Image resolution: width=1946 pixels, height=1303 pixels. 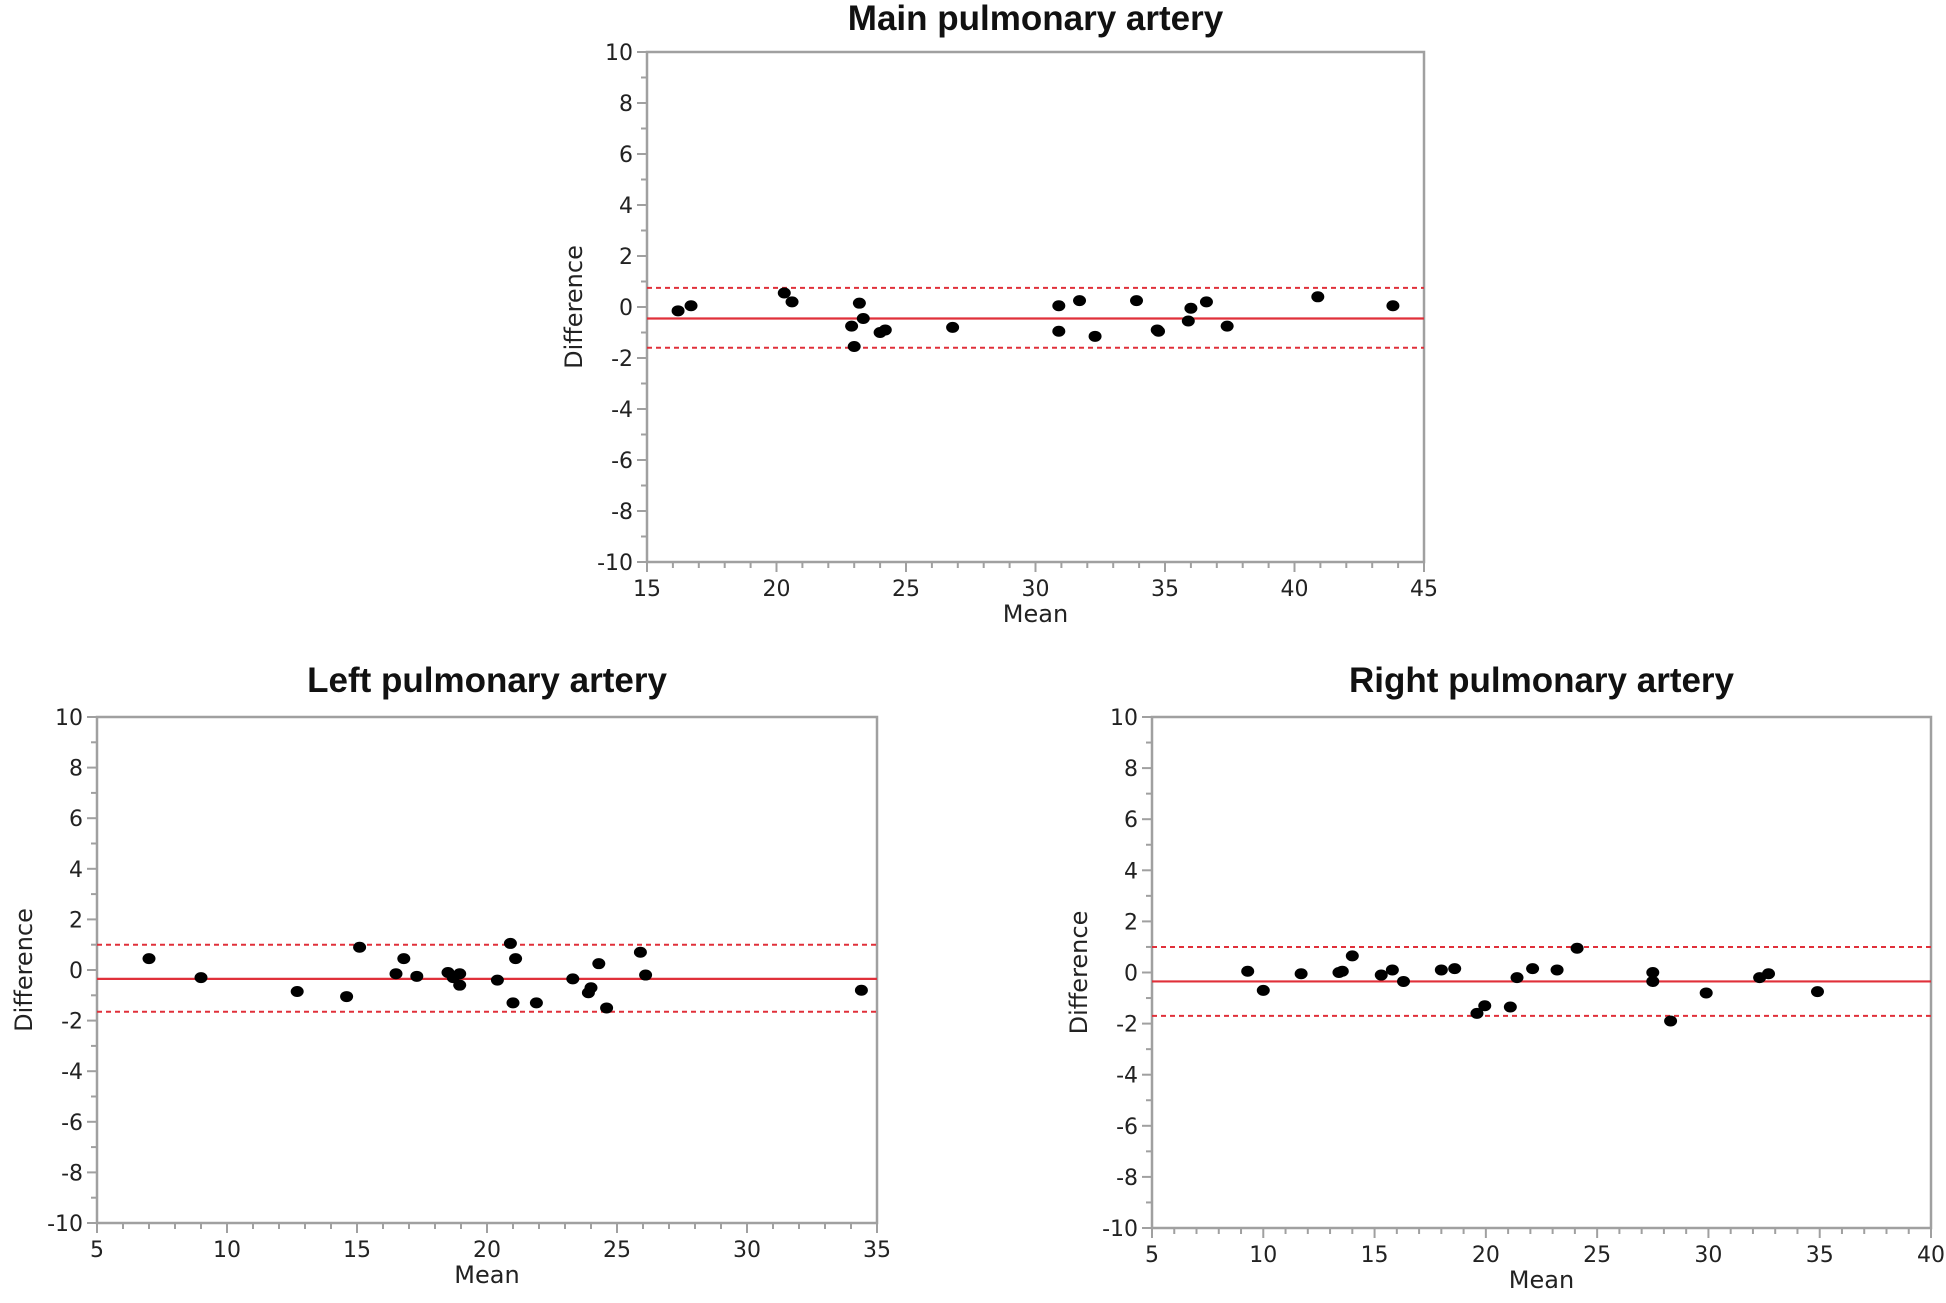 What do you see at coordinates (227, 1250) in the screenshot?
I see `x-tick-label: 10` at bounding box center [227, 1250].